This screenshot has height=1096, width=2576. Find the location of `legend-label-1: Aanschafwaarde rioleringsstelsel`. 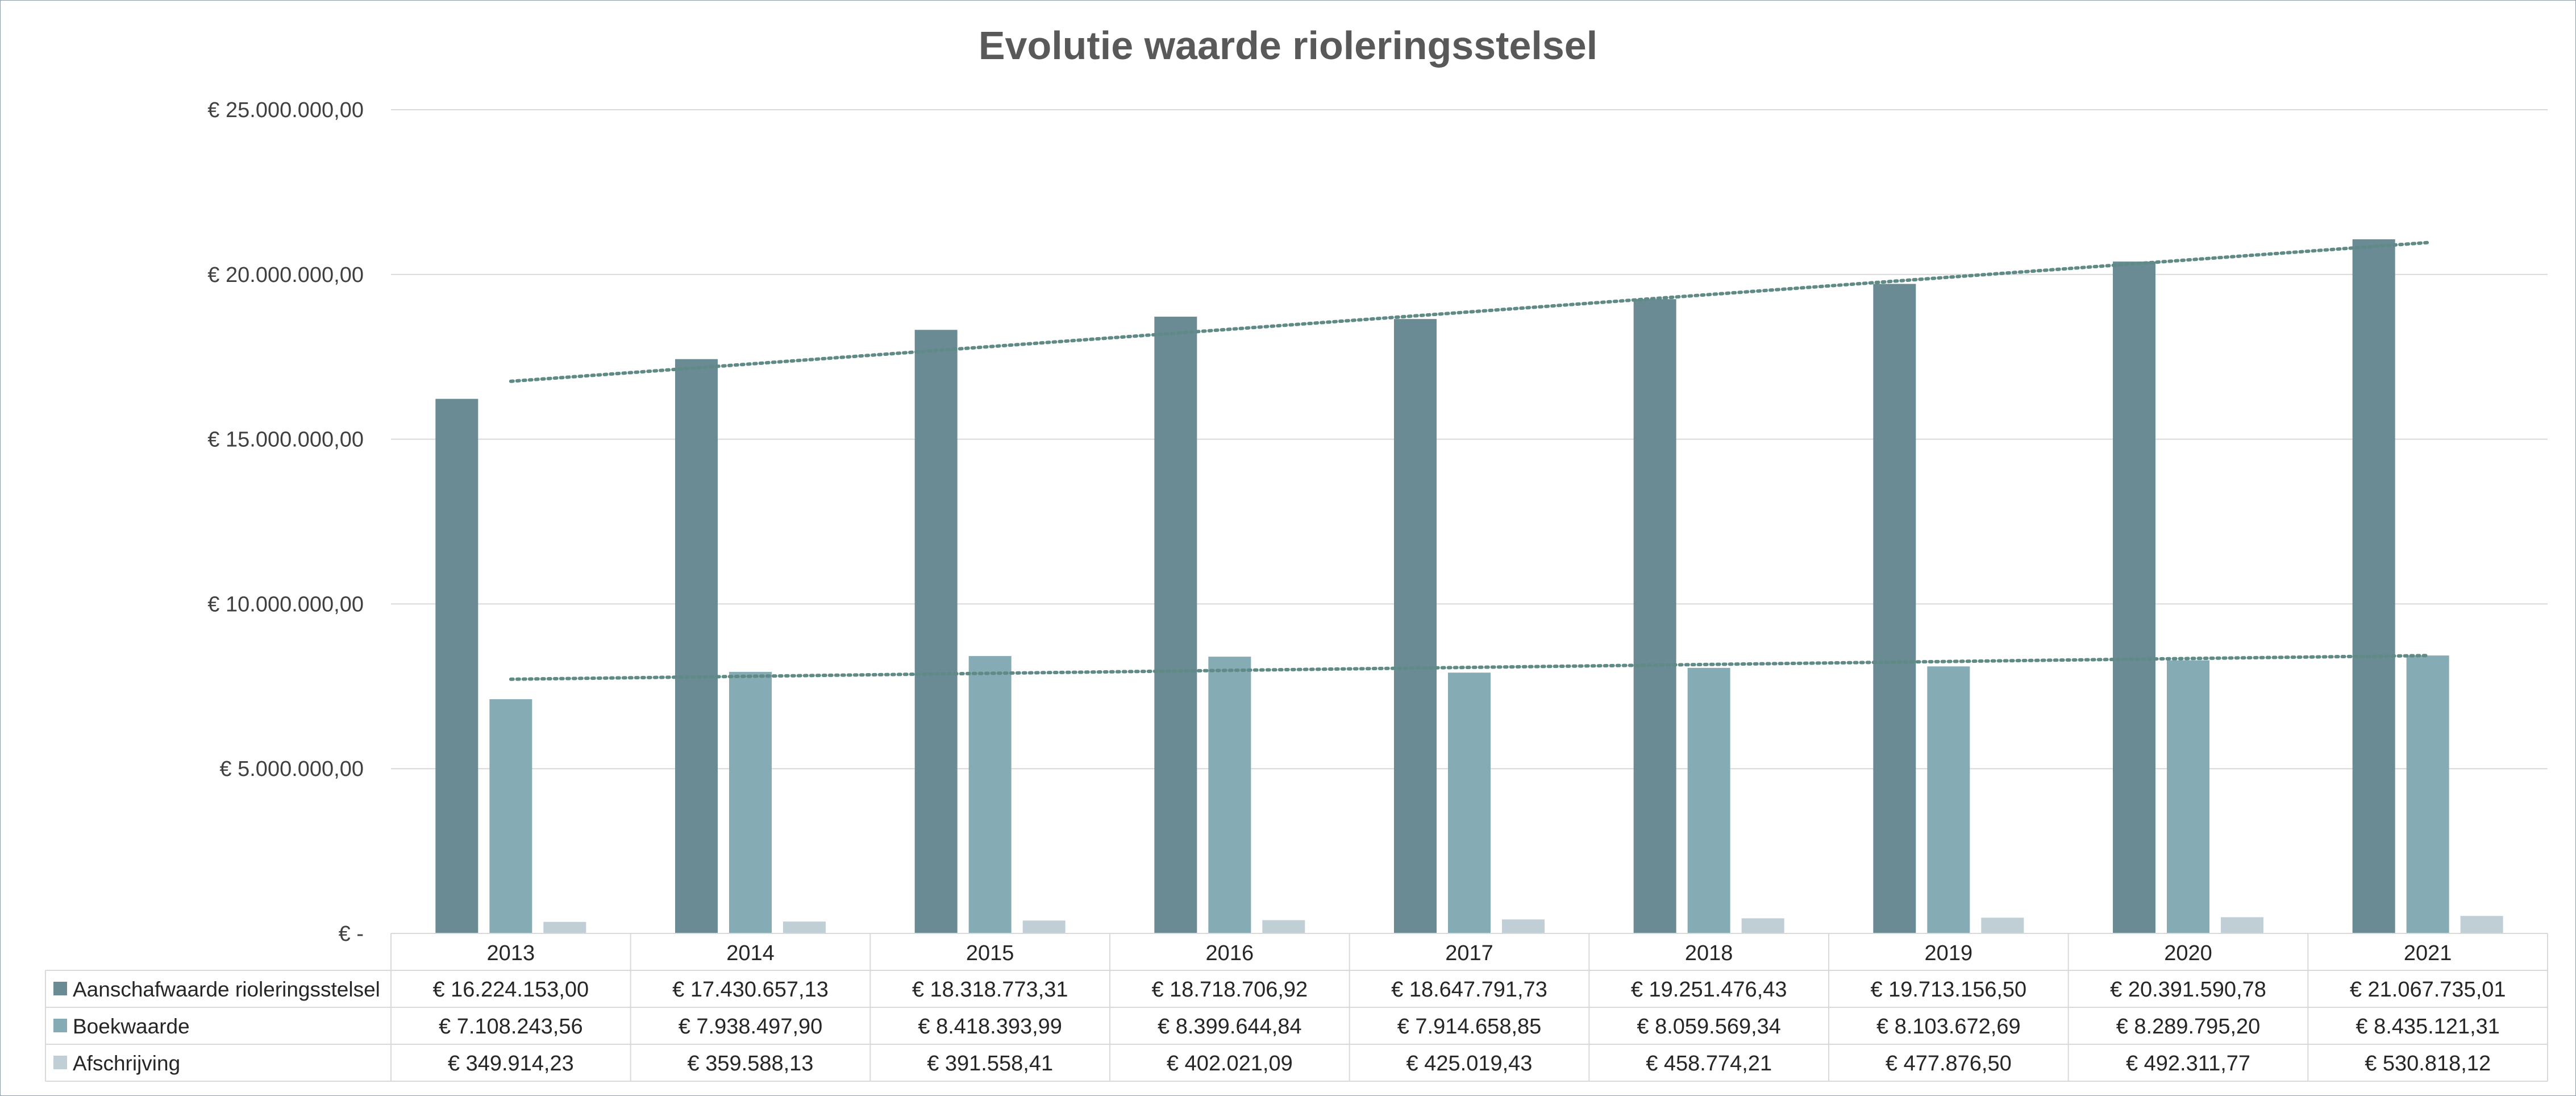

legend-label-1: Aanschafwaarde rioleringsstelsel is located at coordinates (226, 989).